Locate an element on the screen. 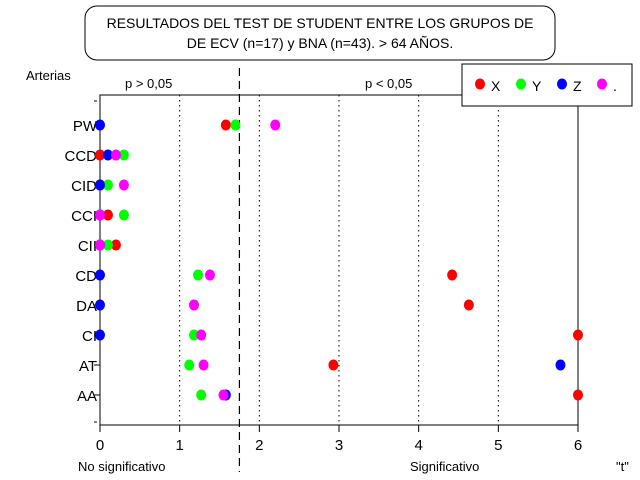 This screenshot has width=640, height=480. region-bottom-label-left: No significativo is located at coordinates (121, 466).